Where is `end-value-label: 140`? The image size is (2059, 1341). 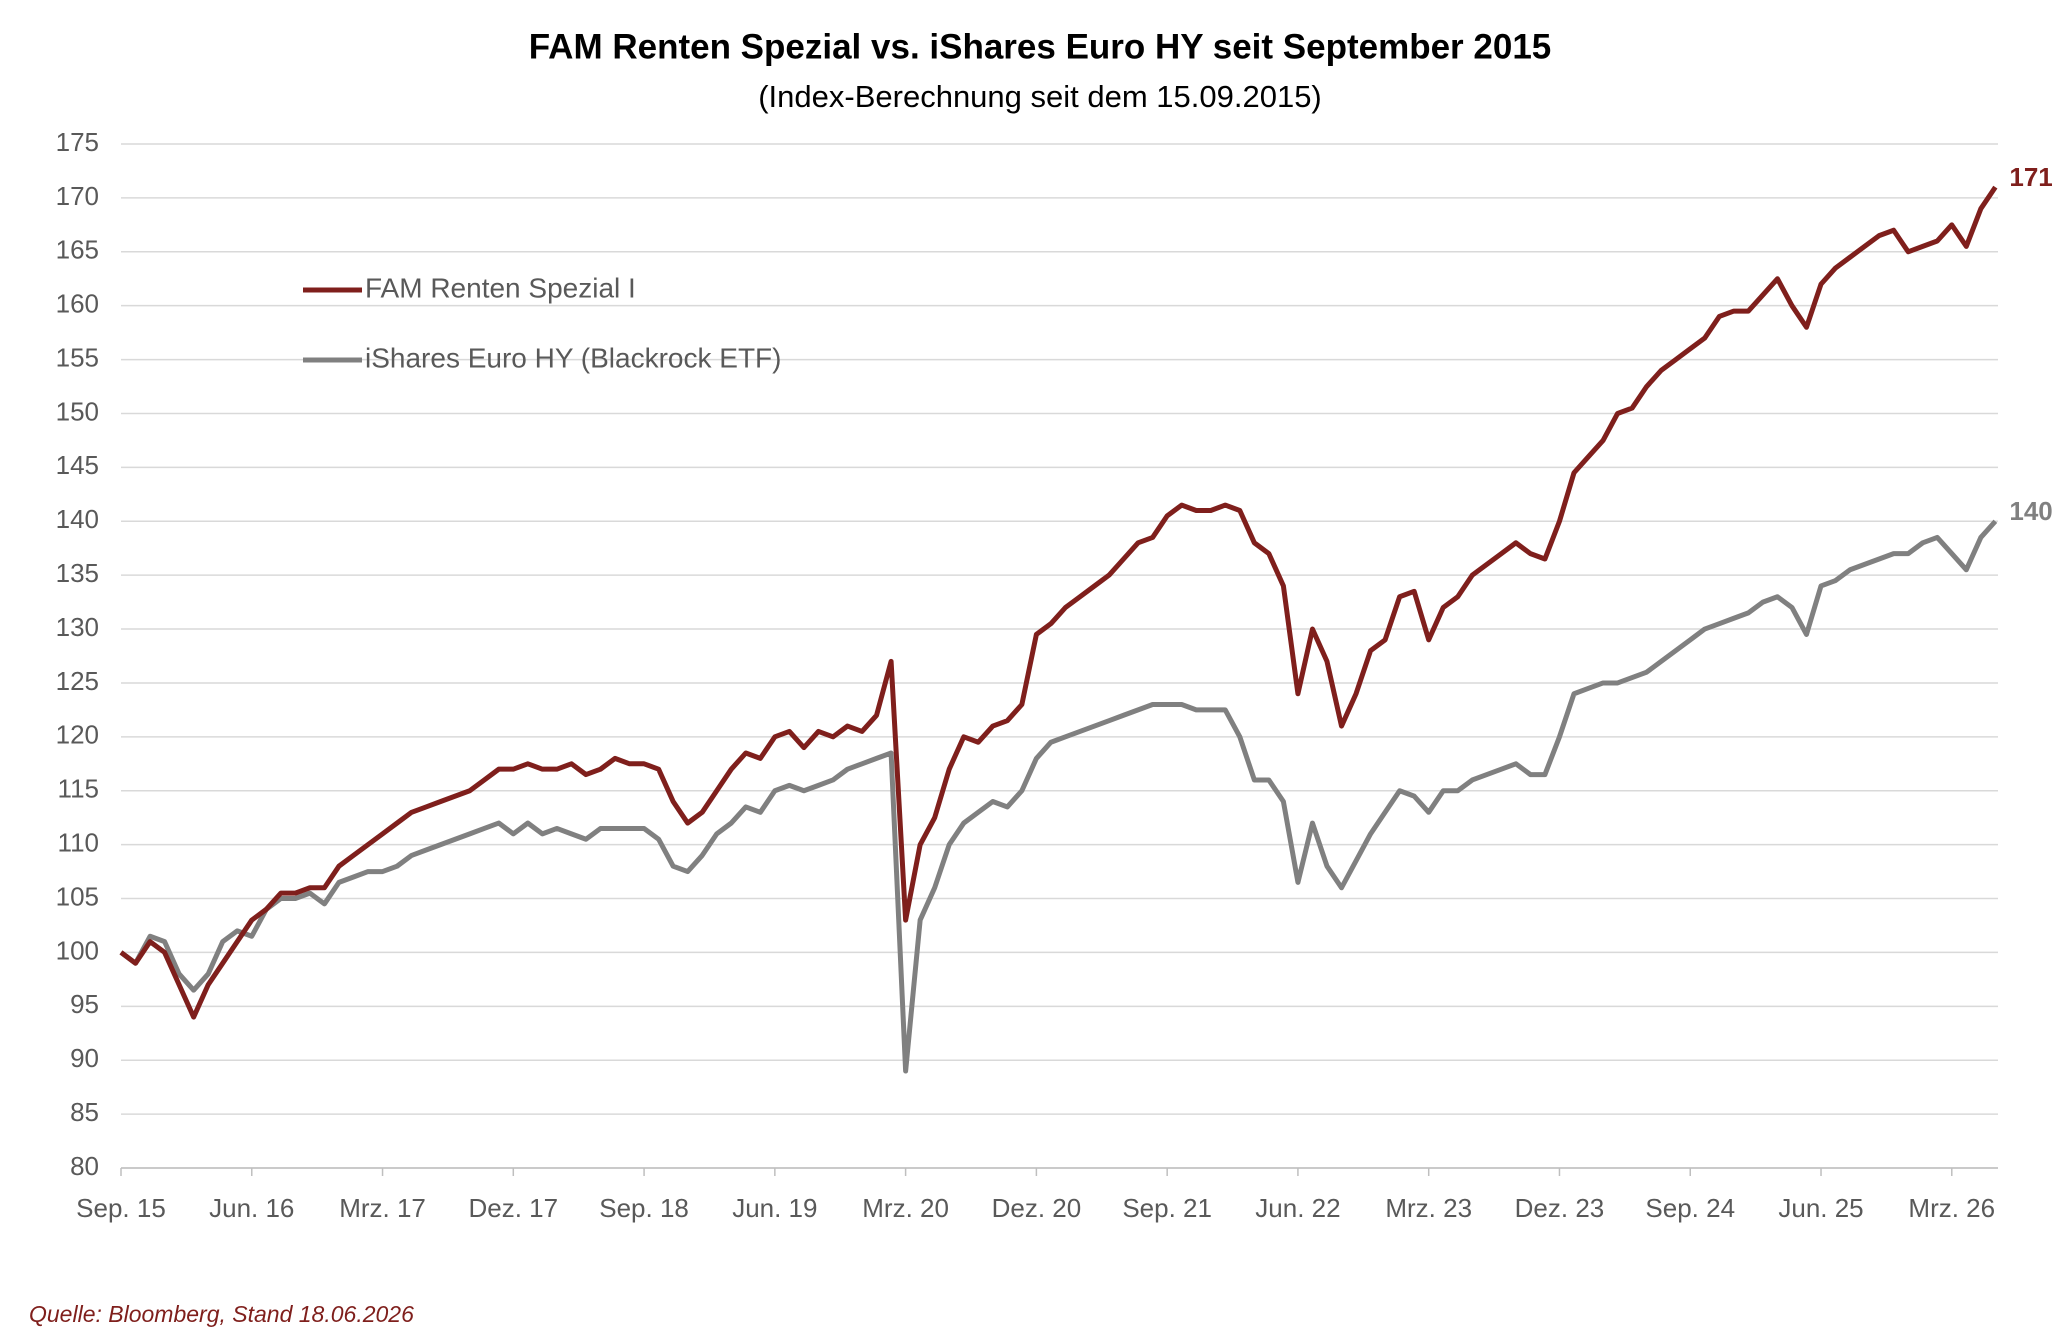
end-value-label: 140 is located at coordinates (2030, 511).